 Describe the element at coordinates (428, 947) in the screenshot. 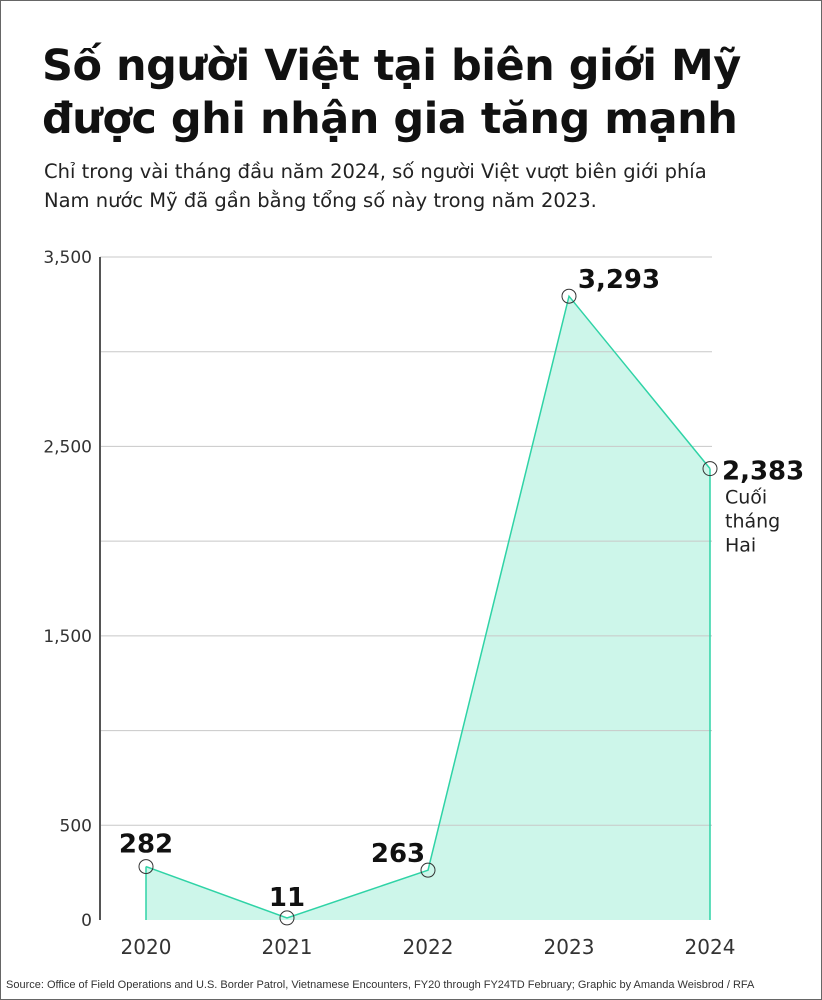

I see `x-tick-label: 2022` at that location.